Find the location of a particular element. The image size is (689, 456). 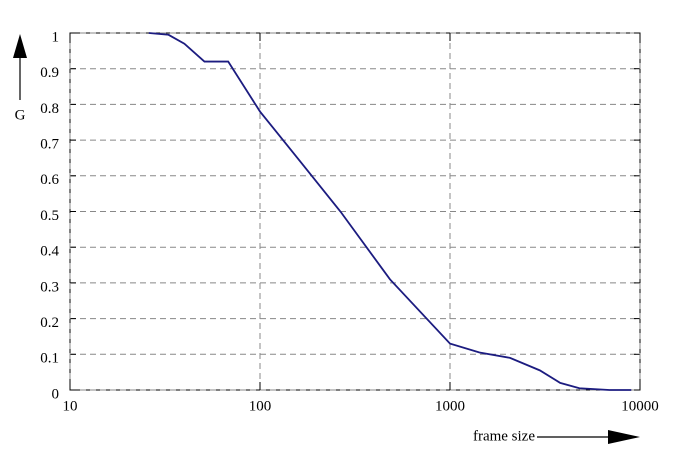

y-tick-label: 0.4 is located at coordinates (49, 252).